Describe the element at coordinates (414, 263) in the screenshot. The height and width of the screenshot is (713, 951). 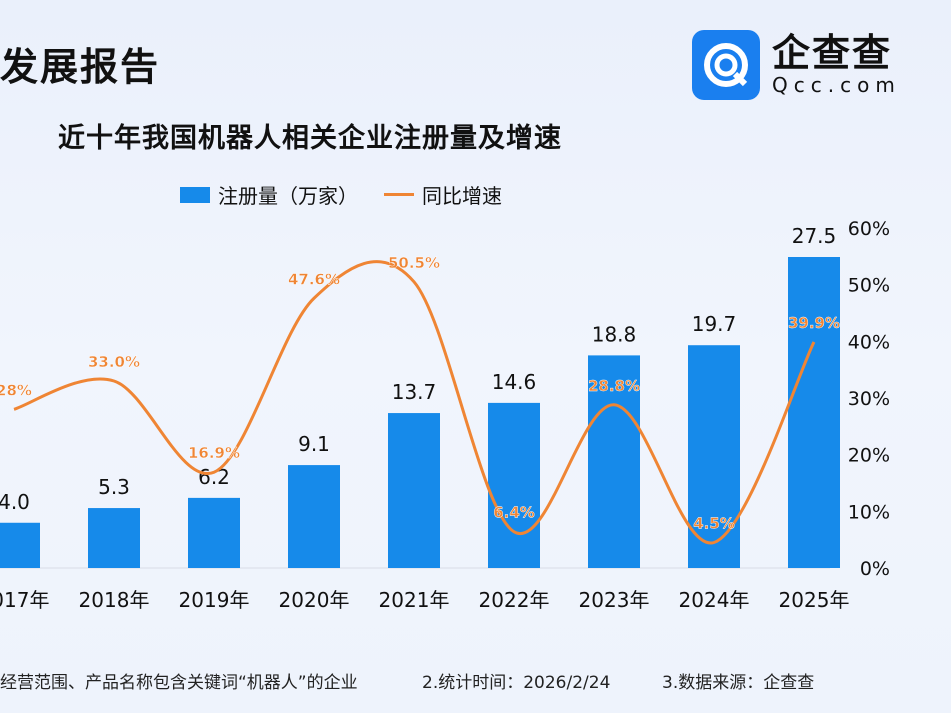
I see `growth-label: 50.5%` at that location.